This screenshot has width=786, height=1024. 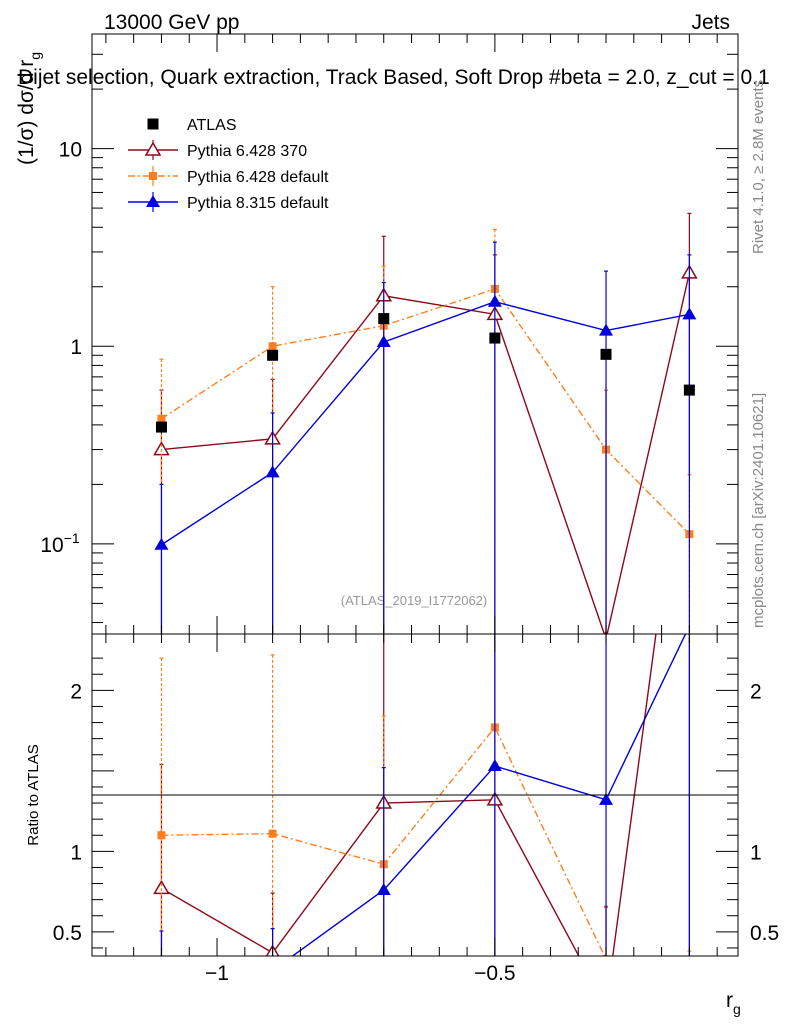 What do you see at coordinates (494, 973) in the screenshot?
I see `x-tick-label: −0.5` at bounding box center [494, 973].